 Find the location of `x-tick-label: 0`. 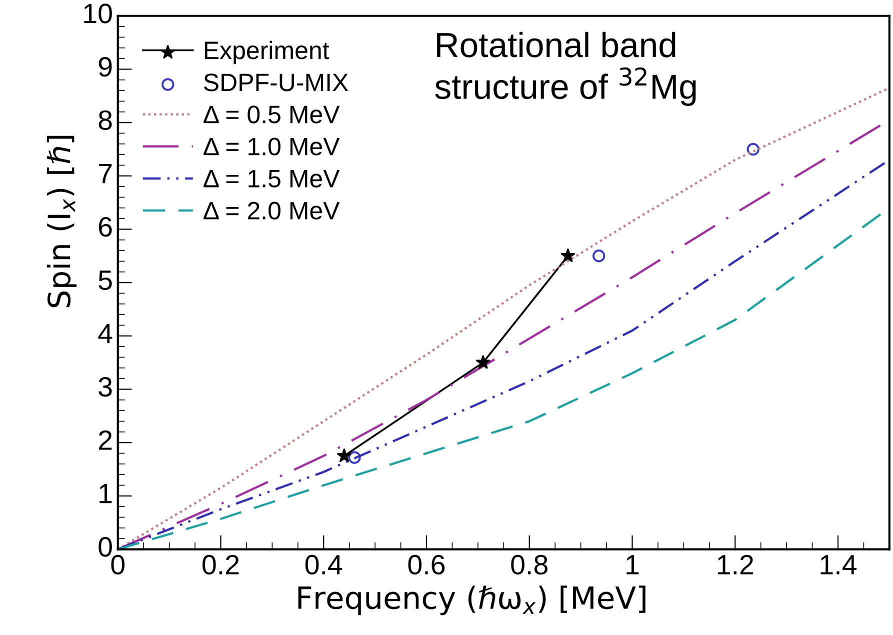

x-tick-label: 0 is located at coordinates (118, 564).